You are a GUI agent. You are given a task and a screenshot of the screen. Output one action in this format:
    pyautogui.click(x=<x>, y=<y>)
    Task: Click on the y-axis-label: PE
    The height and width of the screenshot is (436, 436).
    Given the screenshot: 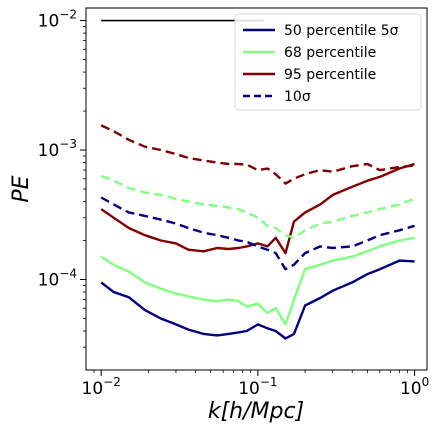 What is the action you would take?
    pyautogui.click(x=21, y=188)
    